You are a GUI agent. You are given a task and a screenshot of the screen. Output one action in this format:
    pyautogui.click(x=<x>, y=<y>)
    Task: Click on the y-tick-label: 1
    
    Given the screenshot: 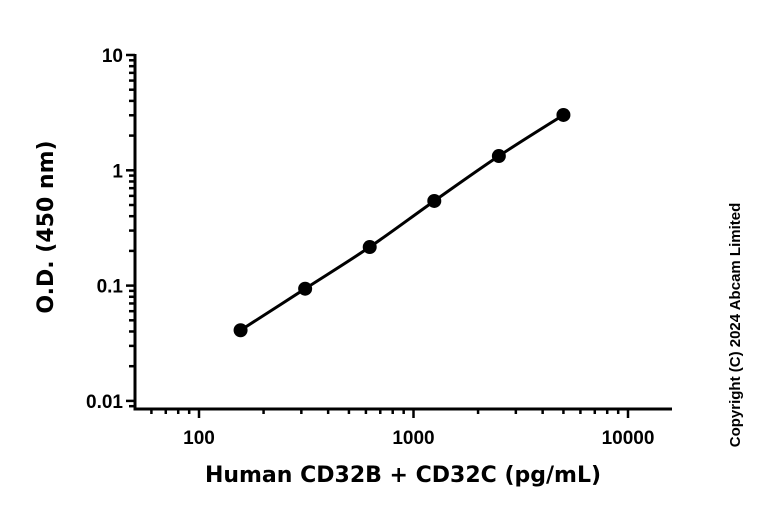 What is the action you would take?
    pyautogui.click(x=117, y=171)
    